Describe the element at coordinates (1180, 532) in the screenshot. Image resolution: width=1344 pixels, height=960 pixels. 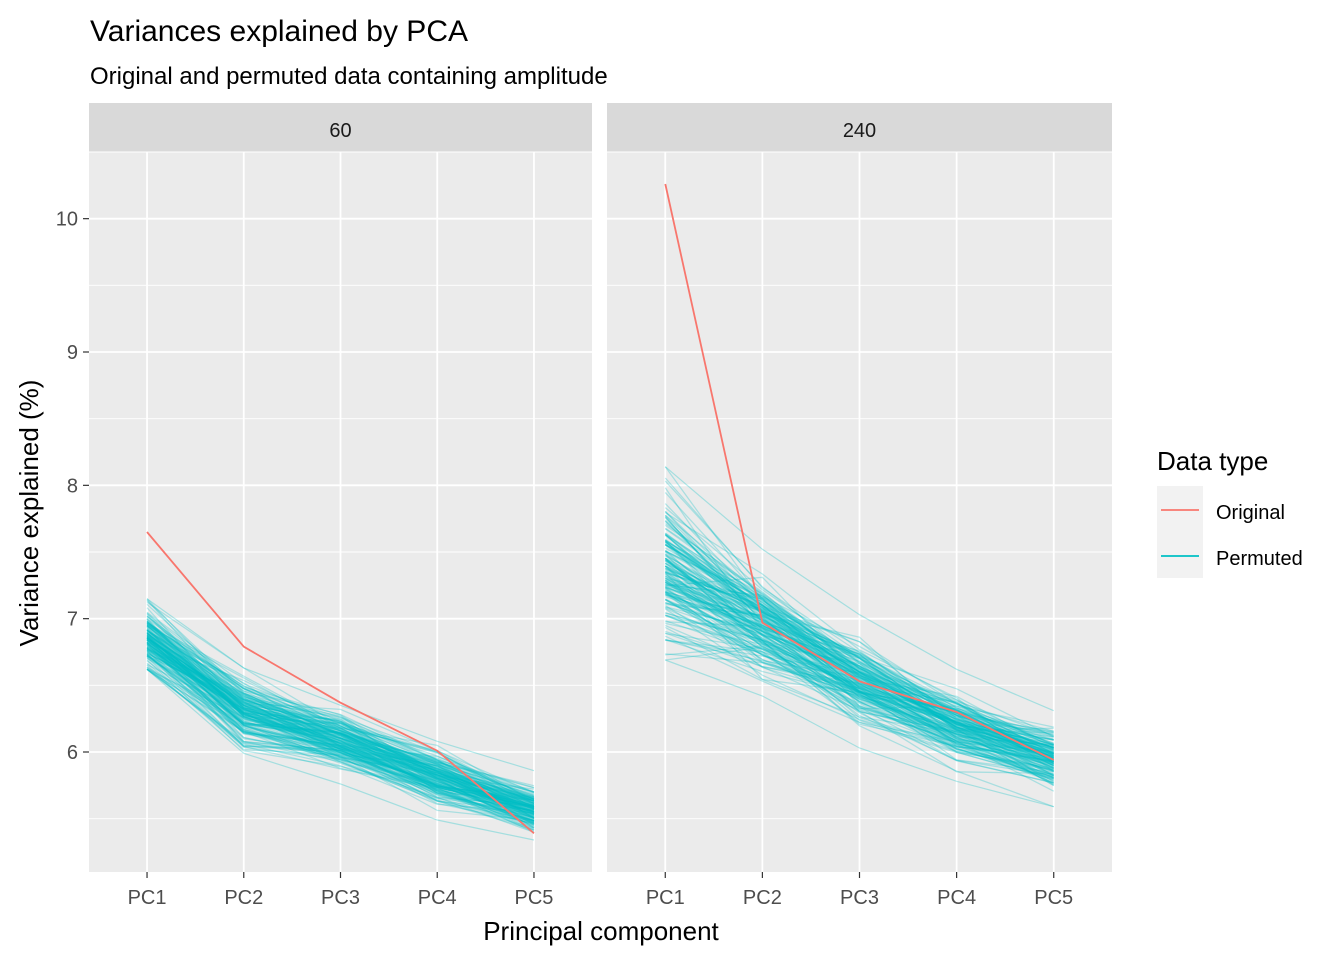
I see `legend-key-background` at that location.